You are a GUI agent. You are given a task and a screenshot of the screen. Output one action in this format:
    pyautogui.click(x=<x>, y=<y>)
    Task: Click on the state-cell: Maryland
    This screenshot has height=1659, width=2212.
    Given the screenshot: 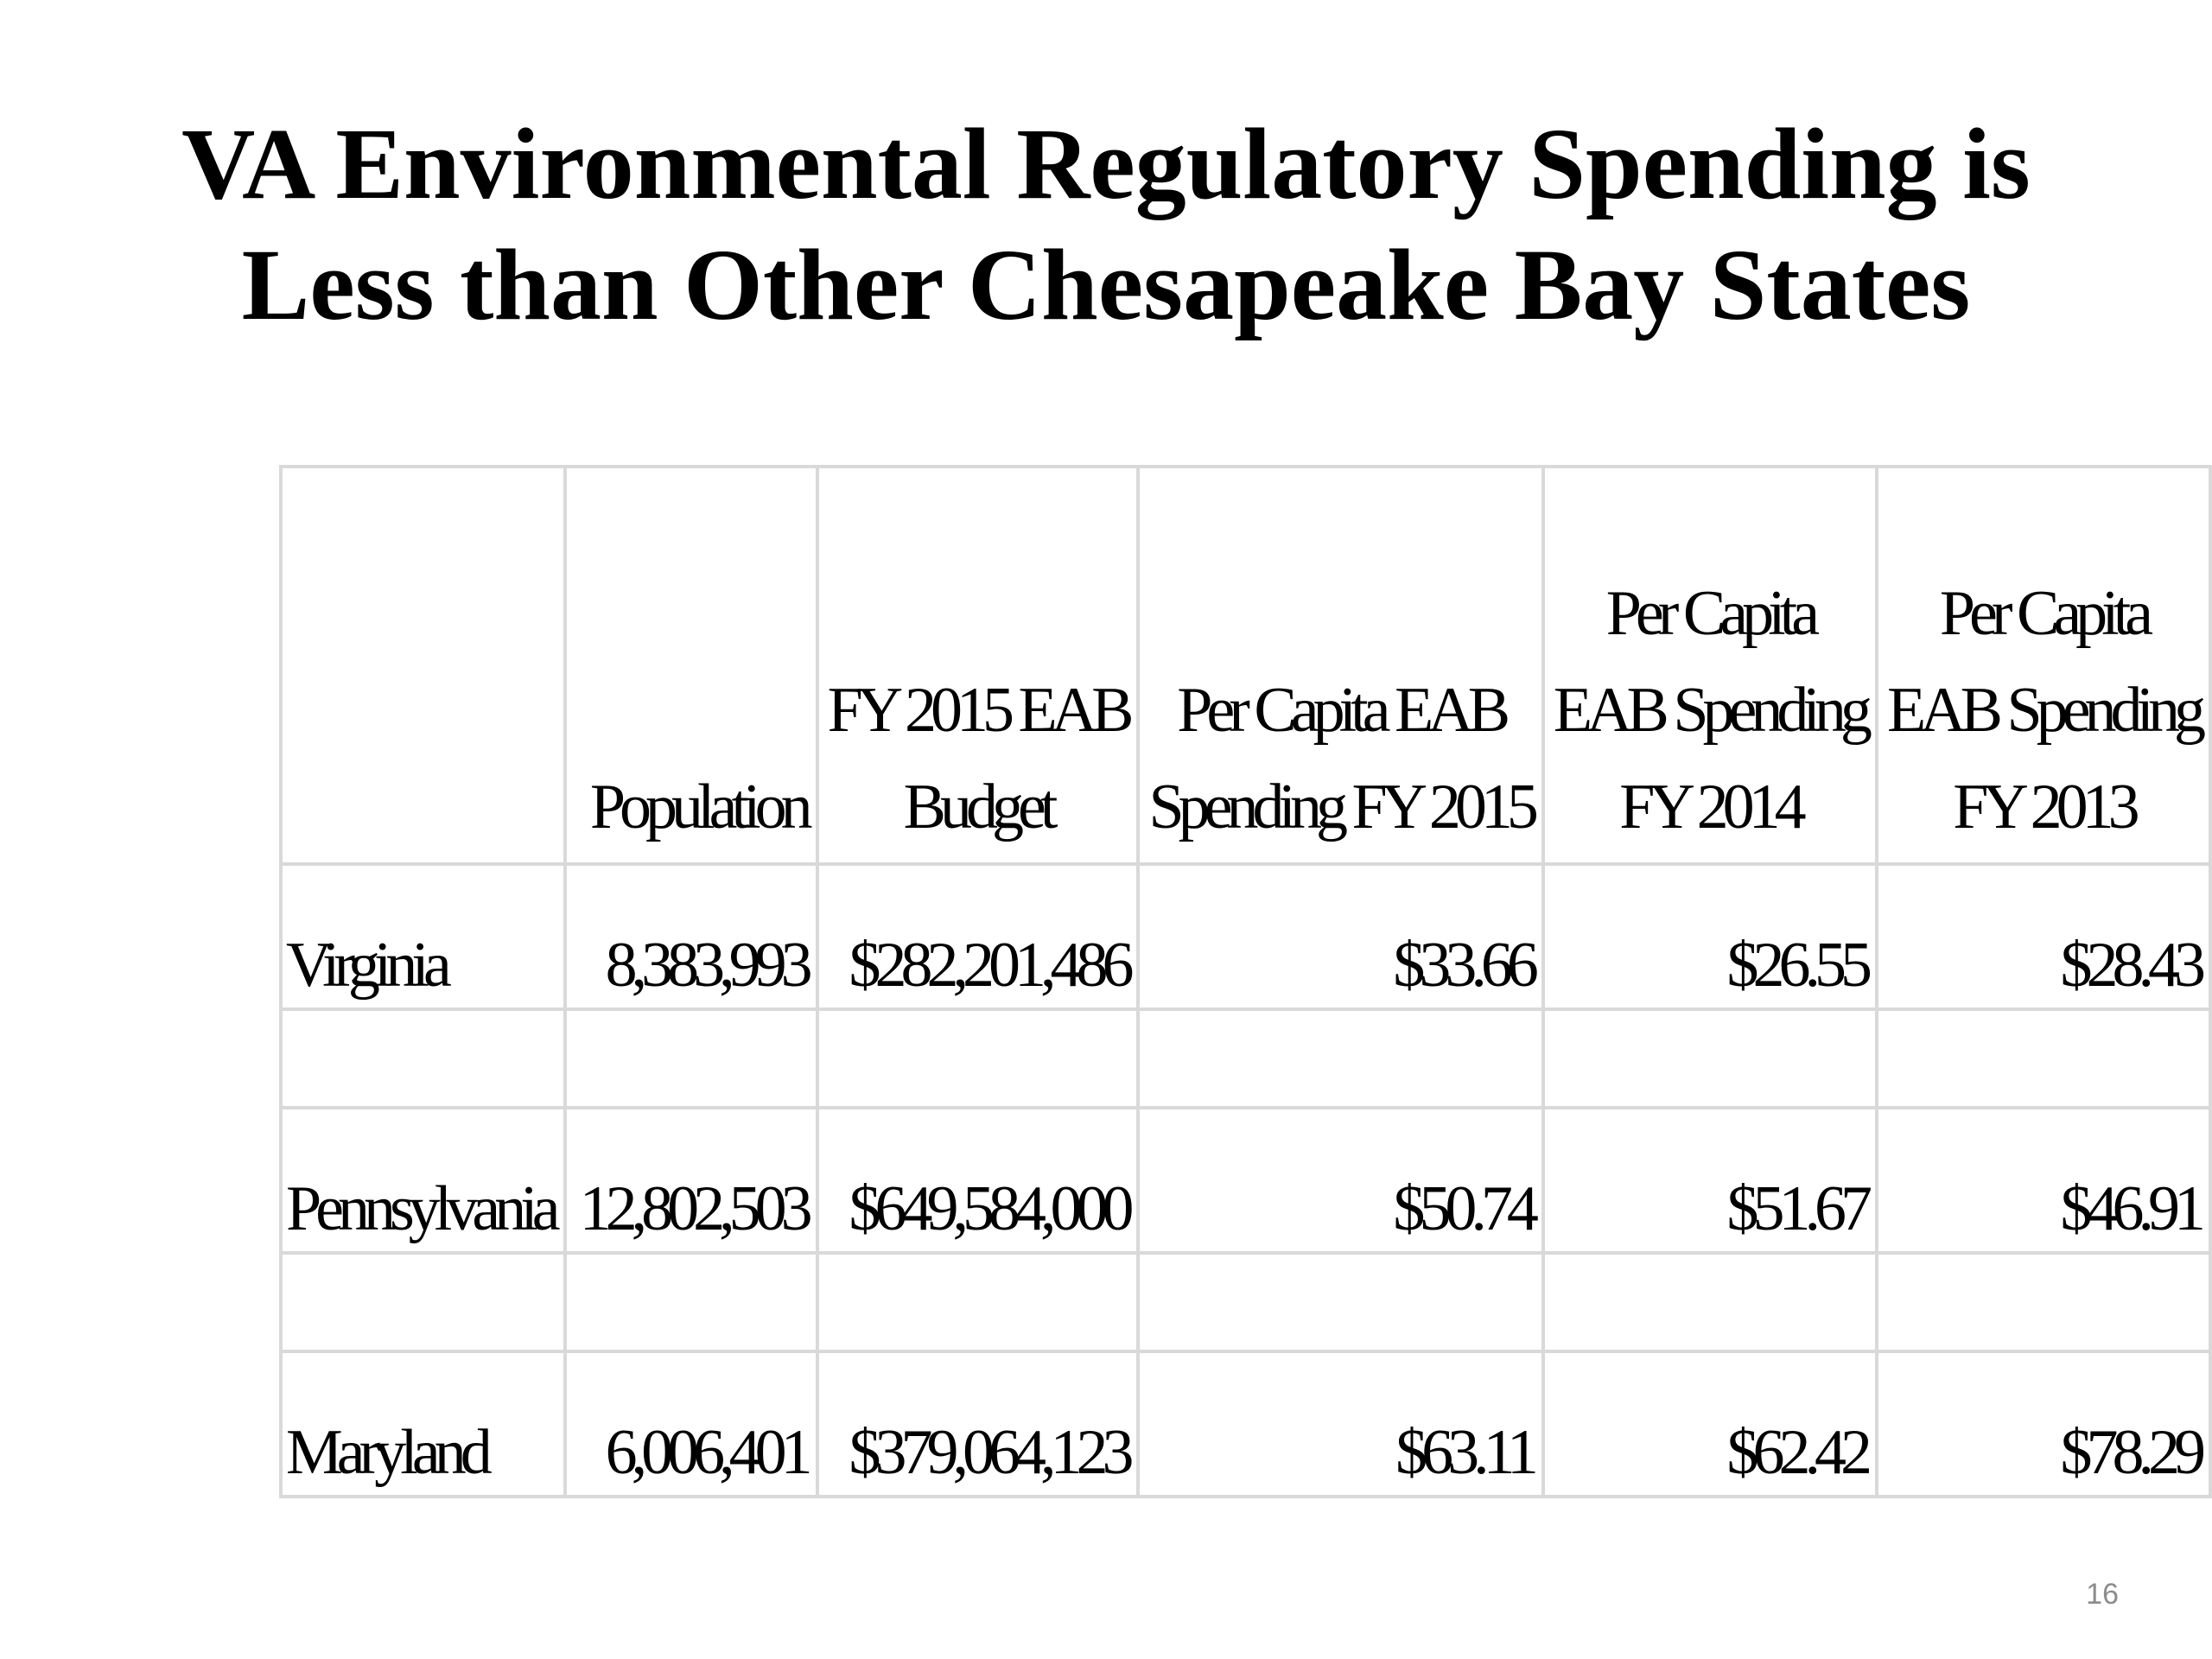 What is the action you would take?
    pyautogui.click(x=423, y=1424)
    